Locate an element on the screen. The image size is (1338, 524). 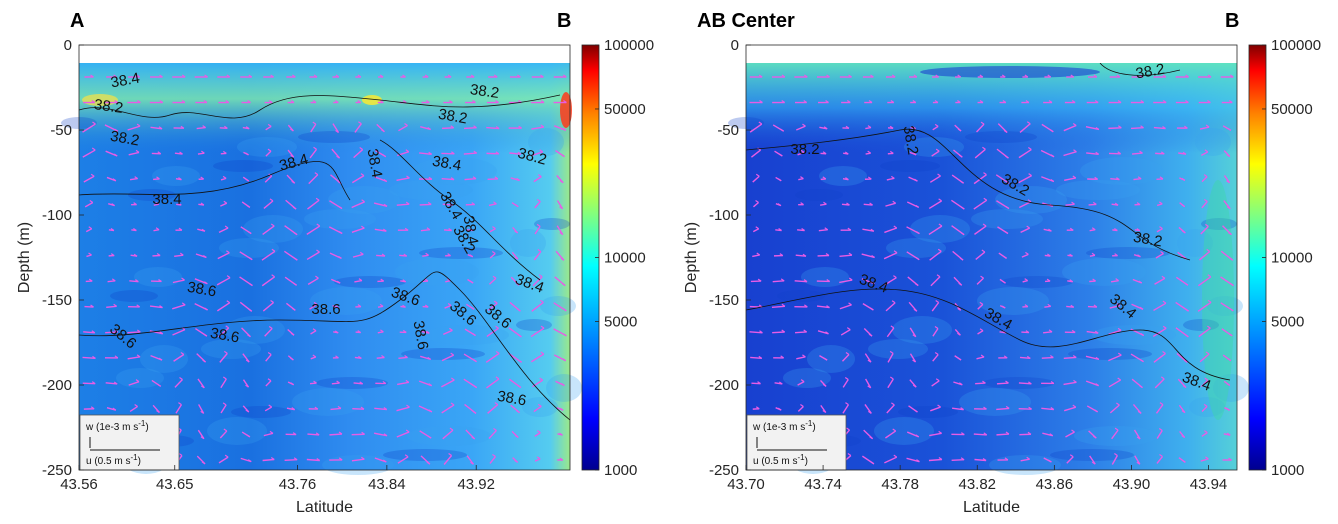
y-axis-label: Depth (m) is located at coordinates (691, 257).